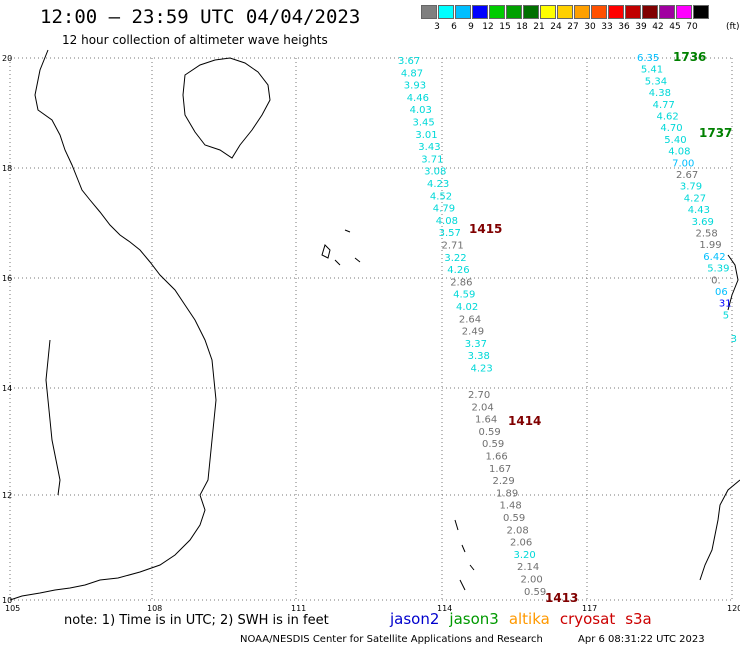 The image size is (740, 650). What do you see at coordinates (53, 417) in the screenshot?
I see `gulf-coast-west` at bounding box center [53, 417].